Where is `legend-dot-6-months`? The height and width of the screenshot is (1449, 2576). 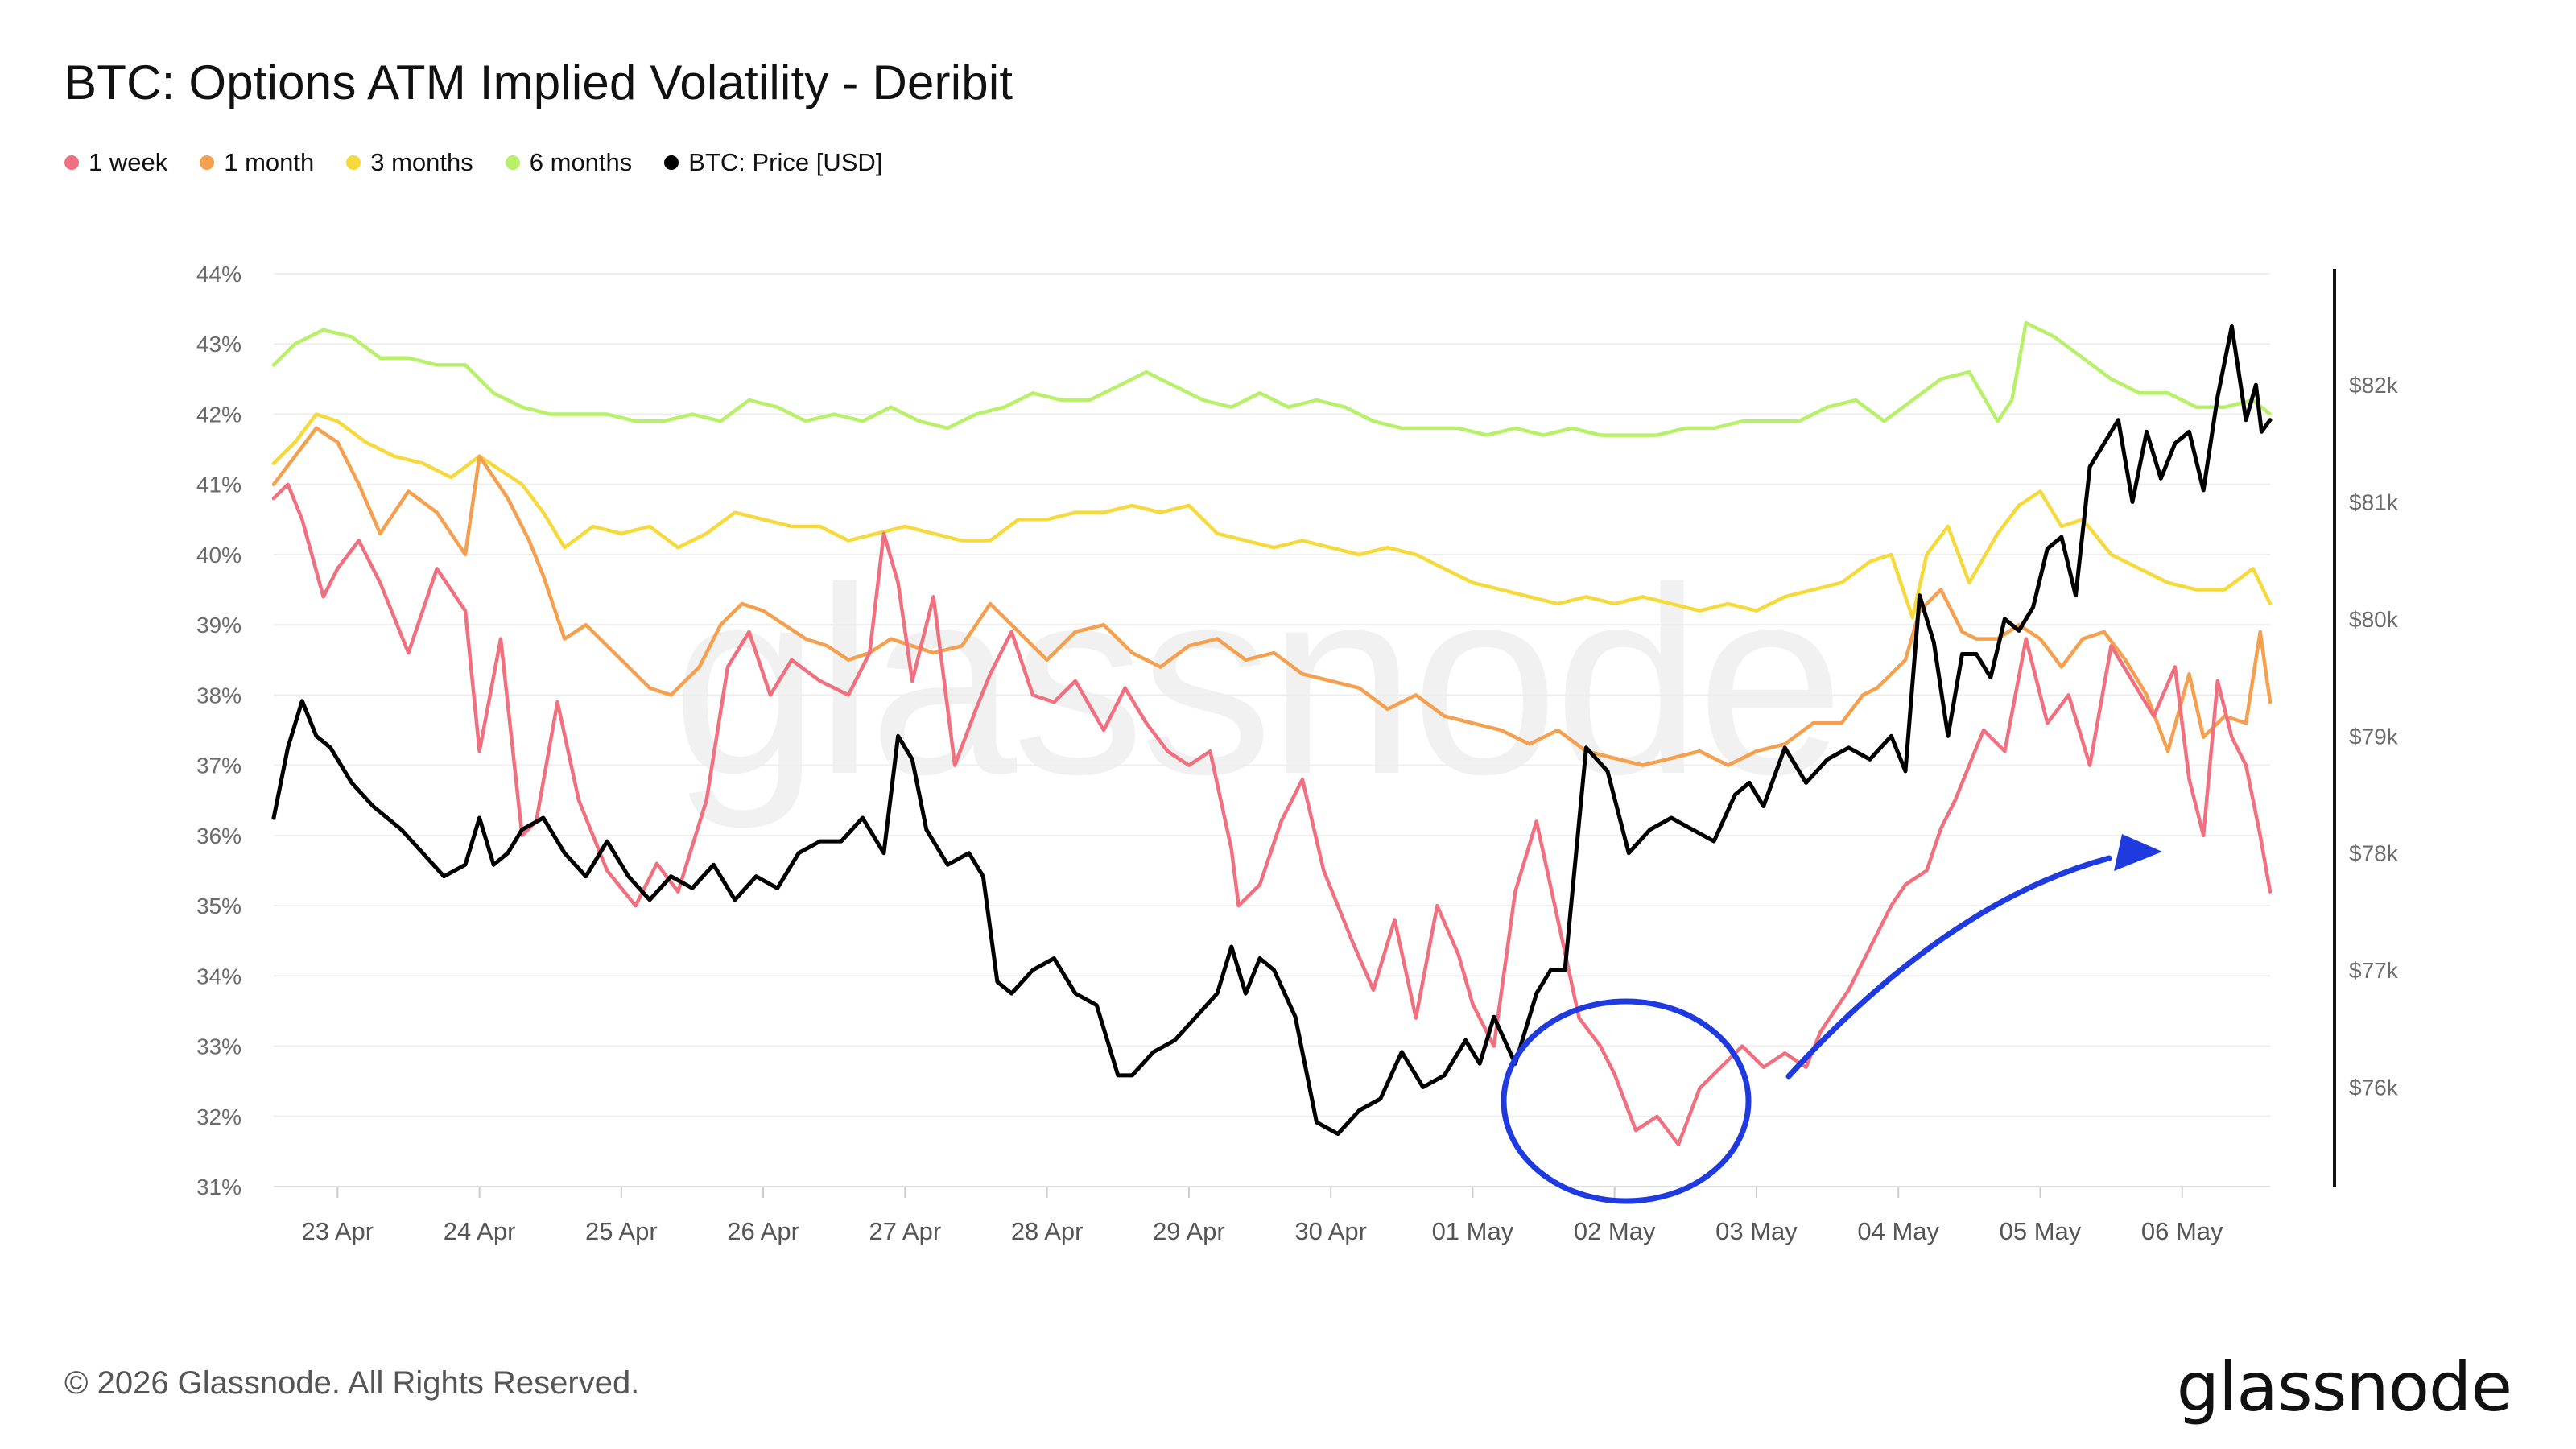
legend-dot-6-months is located at coordinates (512, 162).